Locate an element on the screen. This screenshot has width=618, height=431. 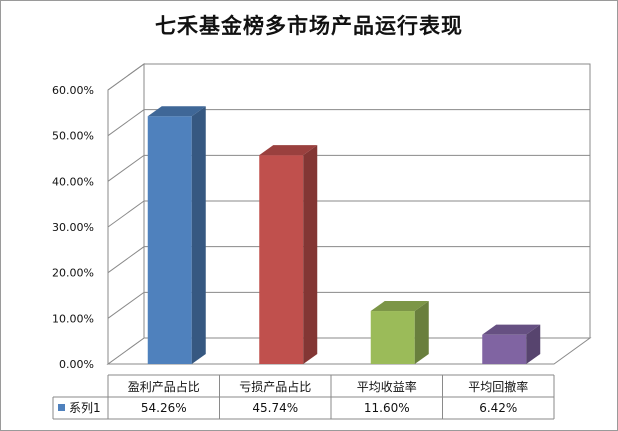
data-label: 54.26% is located at coordinates (164, 408).